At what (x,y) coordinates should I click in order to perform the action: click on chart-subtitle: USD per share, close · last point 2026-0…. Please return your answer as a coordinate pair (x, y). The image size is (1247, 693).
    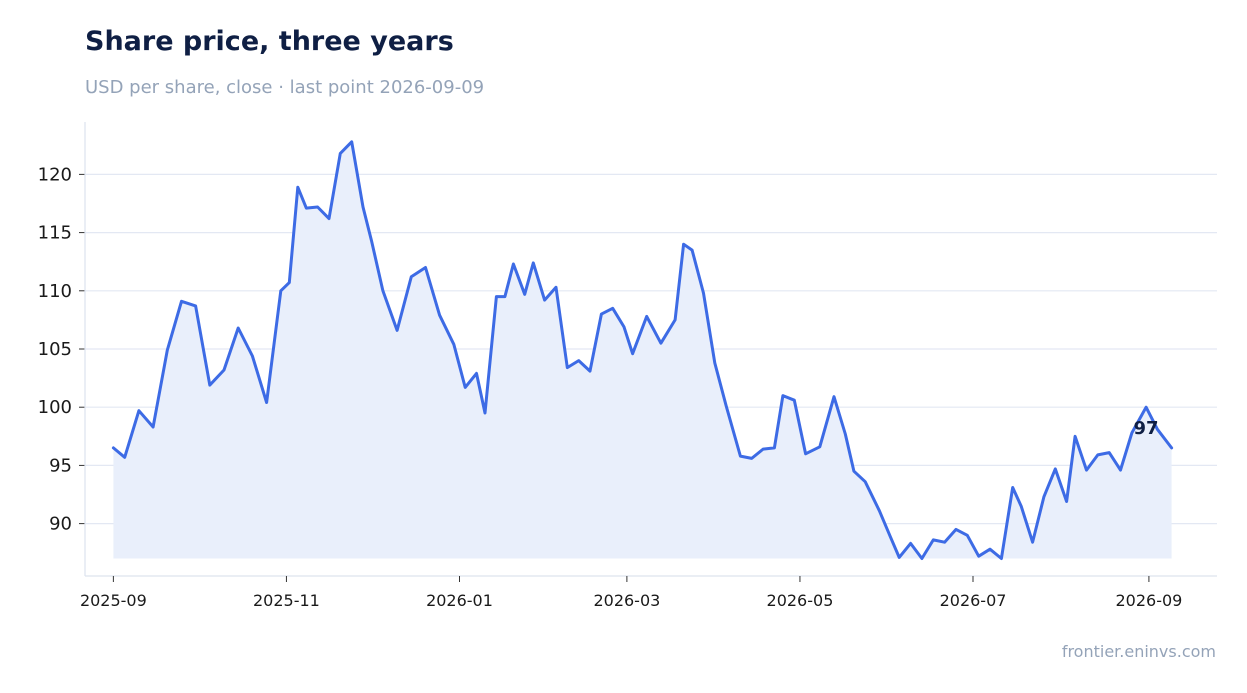
    Looking at the image, I should click on (285, 87).